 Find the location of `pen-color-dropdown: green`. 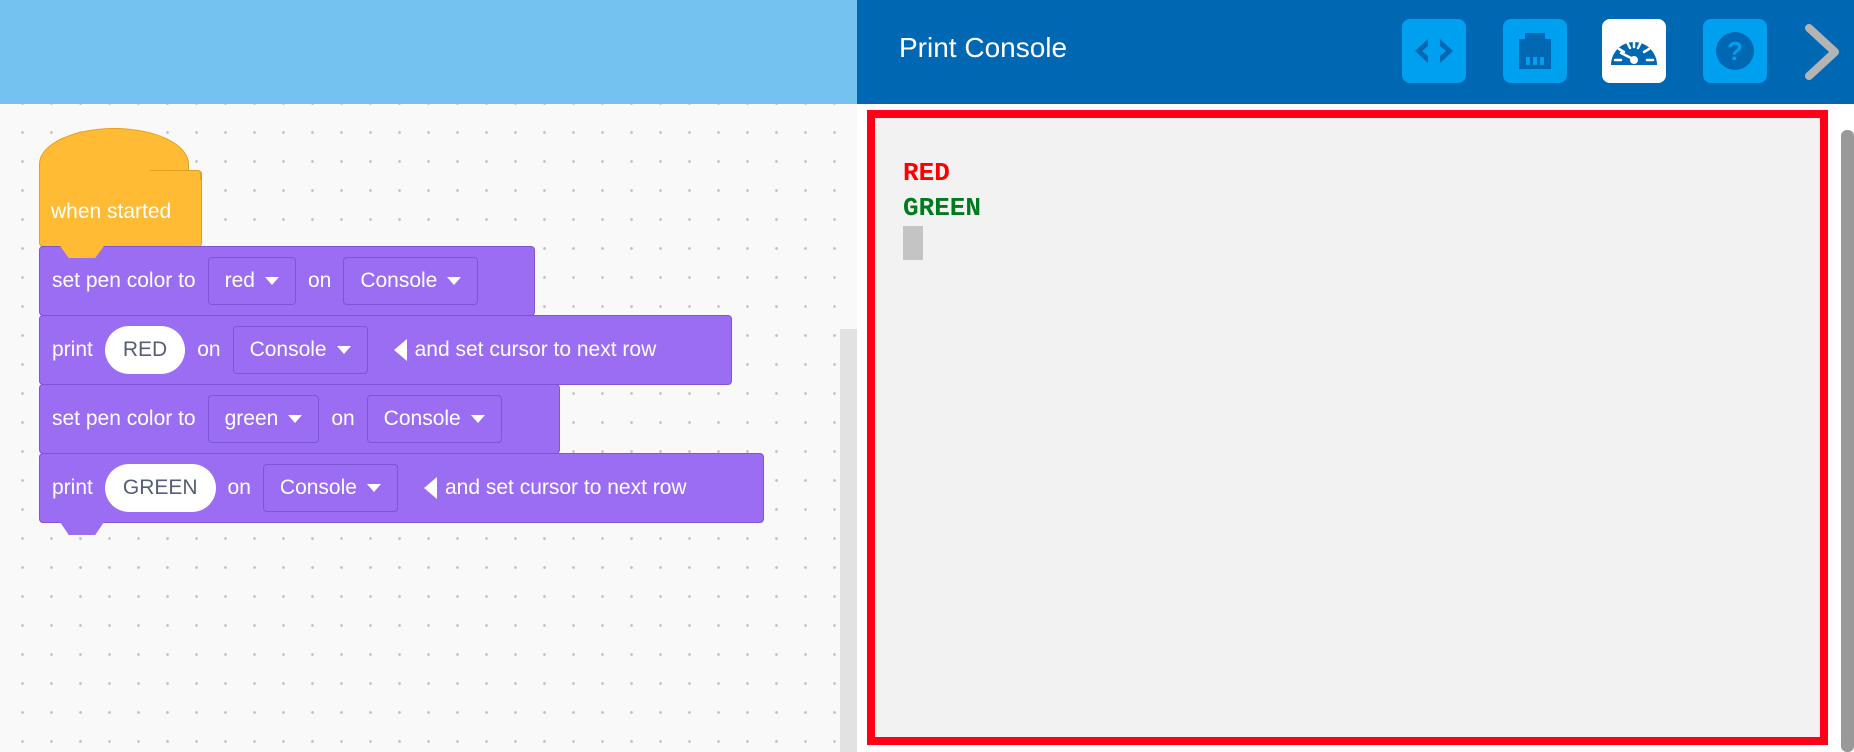

pen-color-dropdown: green is located at coordinates (263, 419).